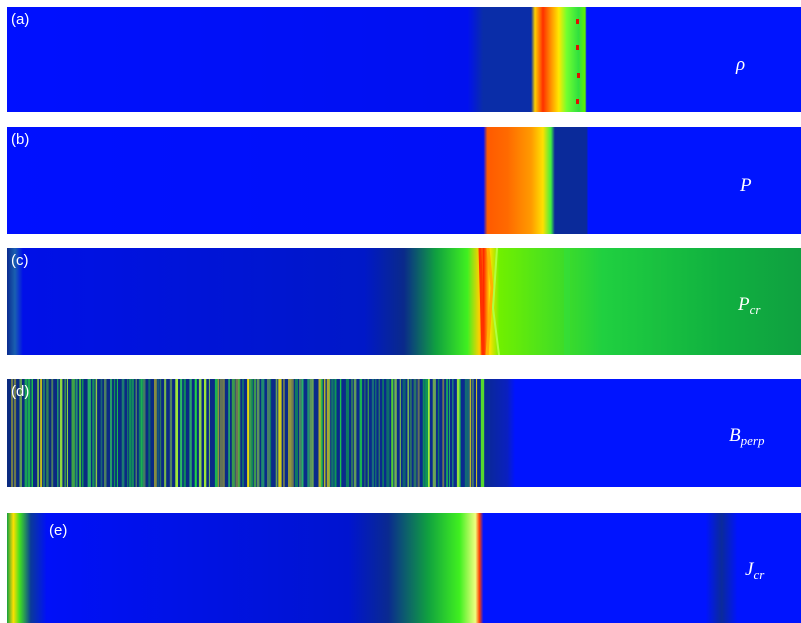 The height and width of the screenshot is (623, 801). I want to click on panel-c-tag: (c), so click(20, 260).